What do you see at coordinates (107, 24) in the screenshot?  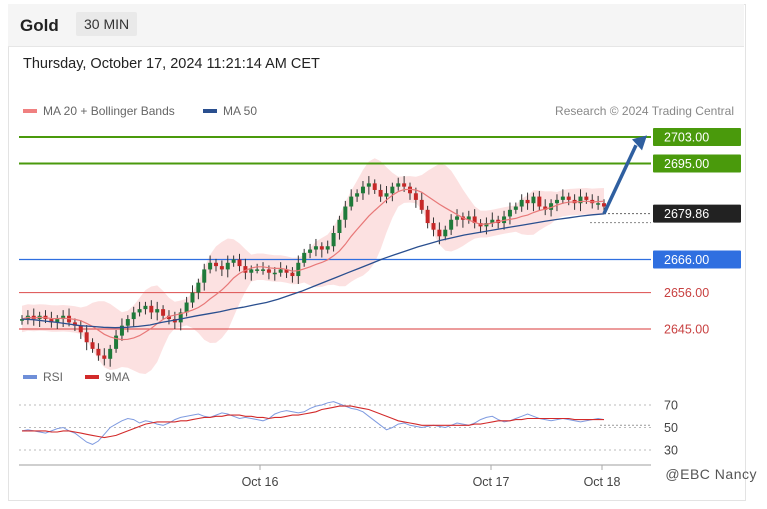 I see `timeframe-badge: 30 MIN` at bounding box center [107, 24].